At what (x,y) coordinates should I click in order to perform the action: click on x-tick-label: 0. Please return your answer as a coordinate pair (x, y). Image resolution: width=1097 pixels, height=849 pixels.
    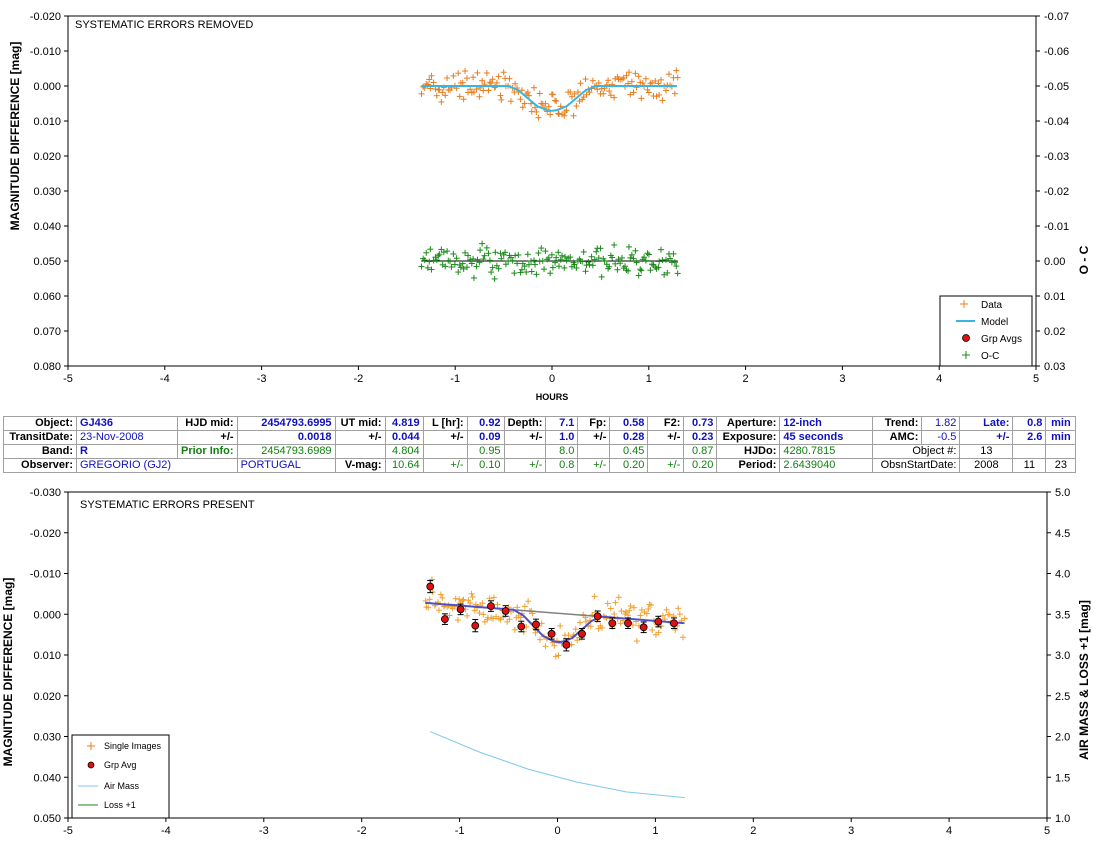
    Looking at the image, I should click on (552, 379).